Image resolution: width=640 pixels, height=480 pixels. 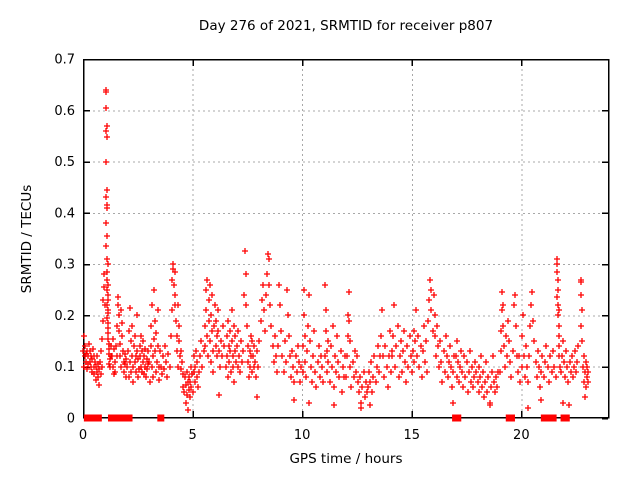 I want to click on y-tick-label: 0.4, so click(x=64, y=213).